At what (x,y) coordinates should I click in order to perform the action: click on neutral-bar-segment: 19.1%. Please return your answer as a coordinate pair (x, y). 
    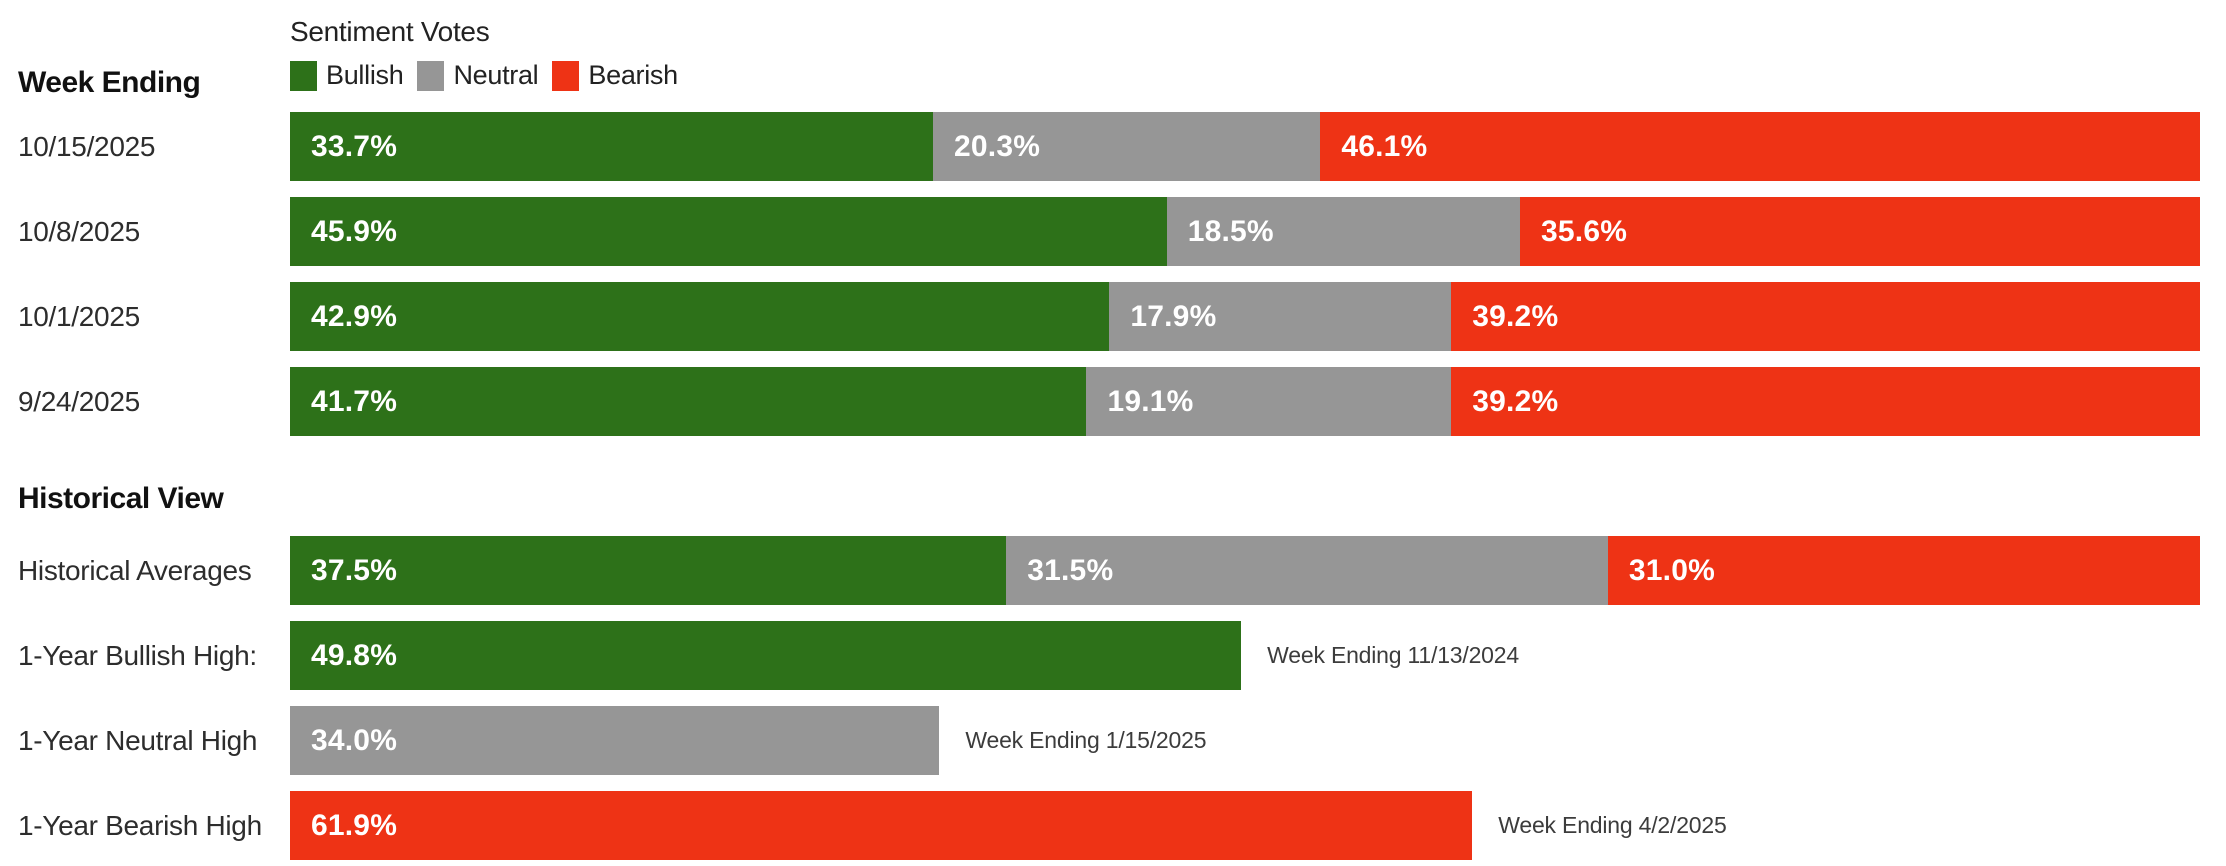
    Looking at the image, I should click on (1269, 401).